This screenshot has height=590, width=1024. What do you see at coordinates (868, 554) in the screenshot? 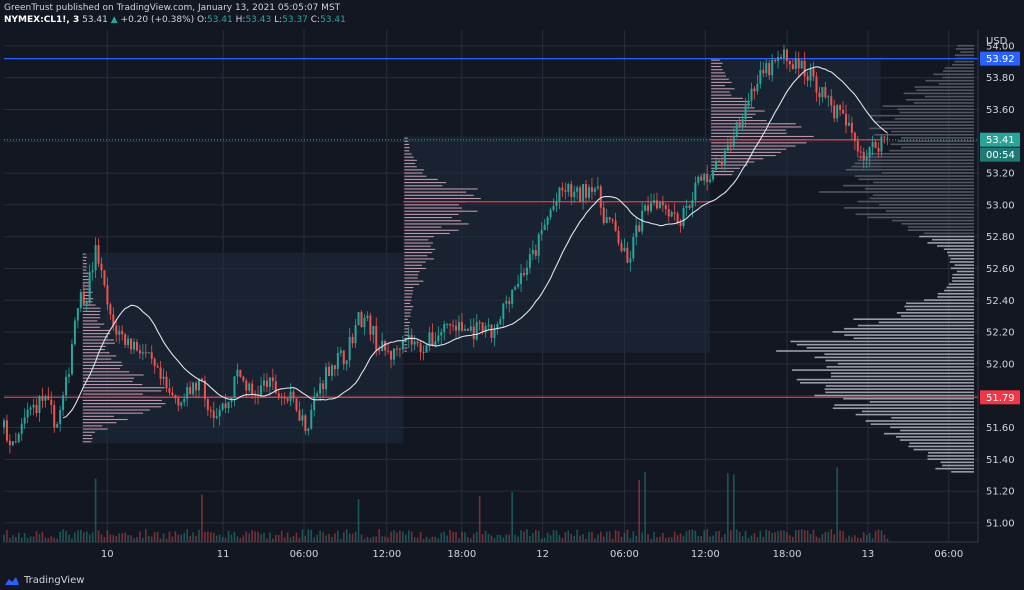
I see `time-tick-label: 13` at bounding box center [868, 554].